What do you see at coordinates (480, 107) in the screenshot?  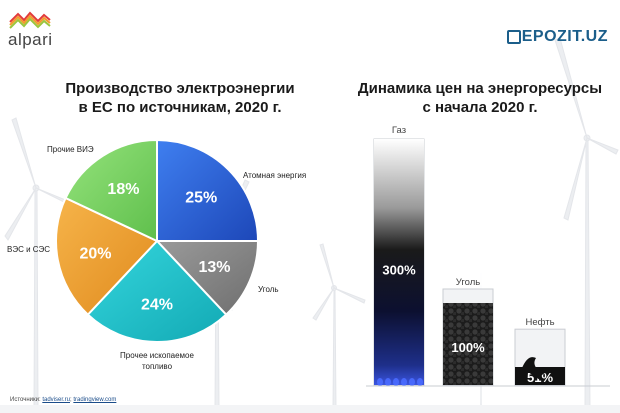 I see `bar-title-line2: с начала 2020 г.` at bounding box center [480, 107].